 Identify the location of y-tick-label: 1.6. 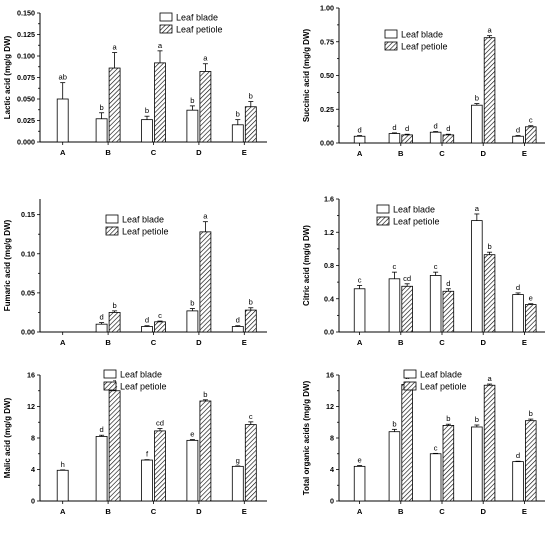
(329, 199).